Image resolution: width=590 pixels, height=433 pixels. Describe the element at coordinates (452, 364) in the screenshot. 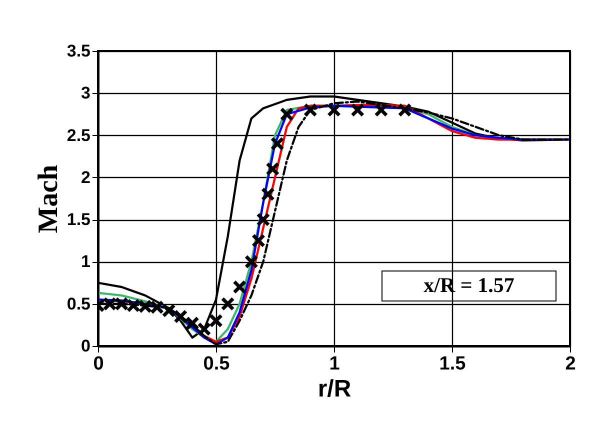

I see `x-tick-label: 1.5` at that location.